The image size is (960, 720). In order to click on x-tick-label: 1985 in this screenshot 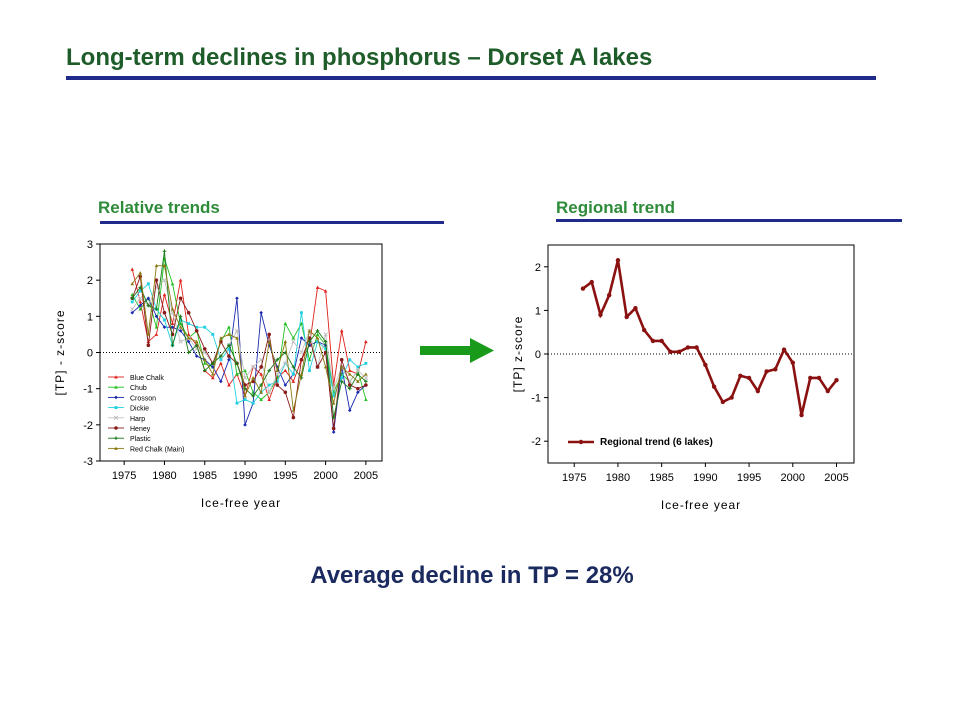, I will do `click(661, 478)`.